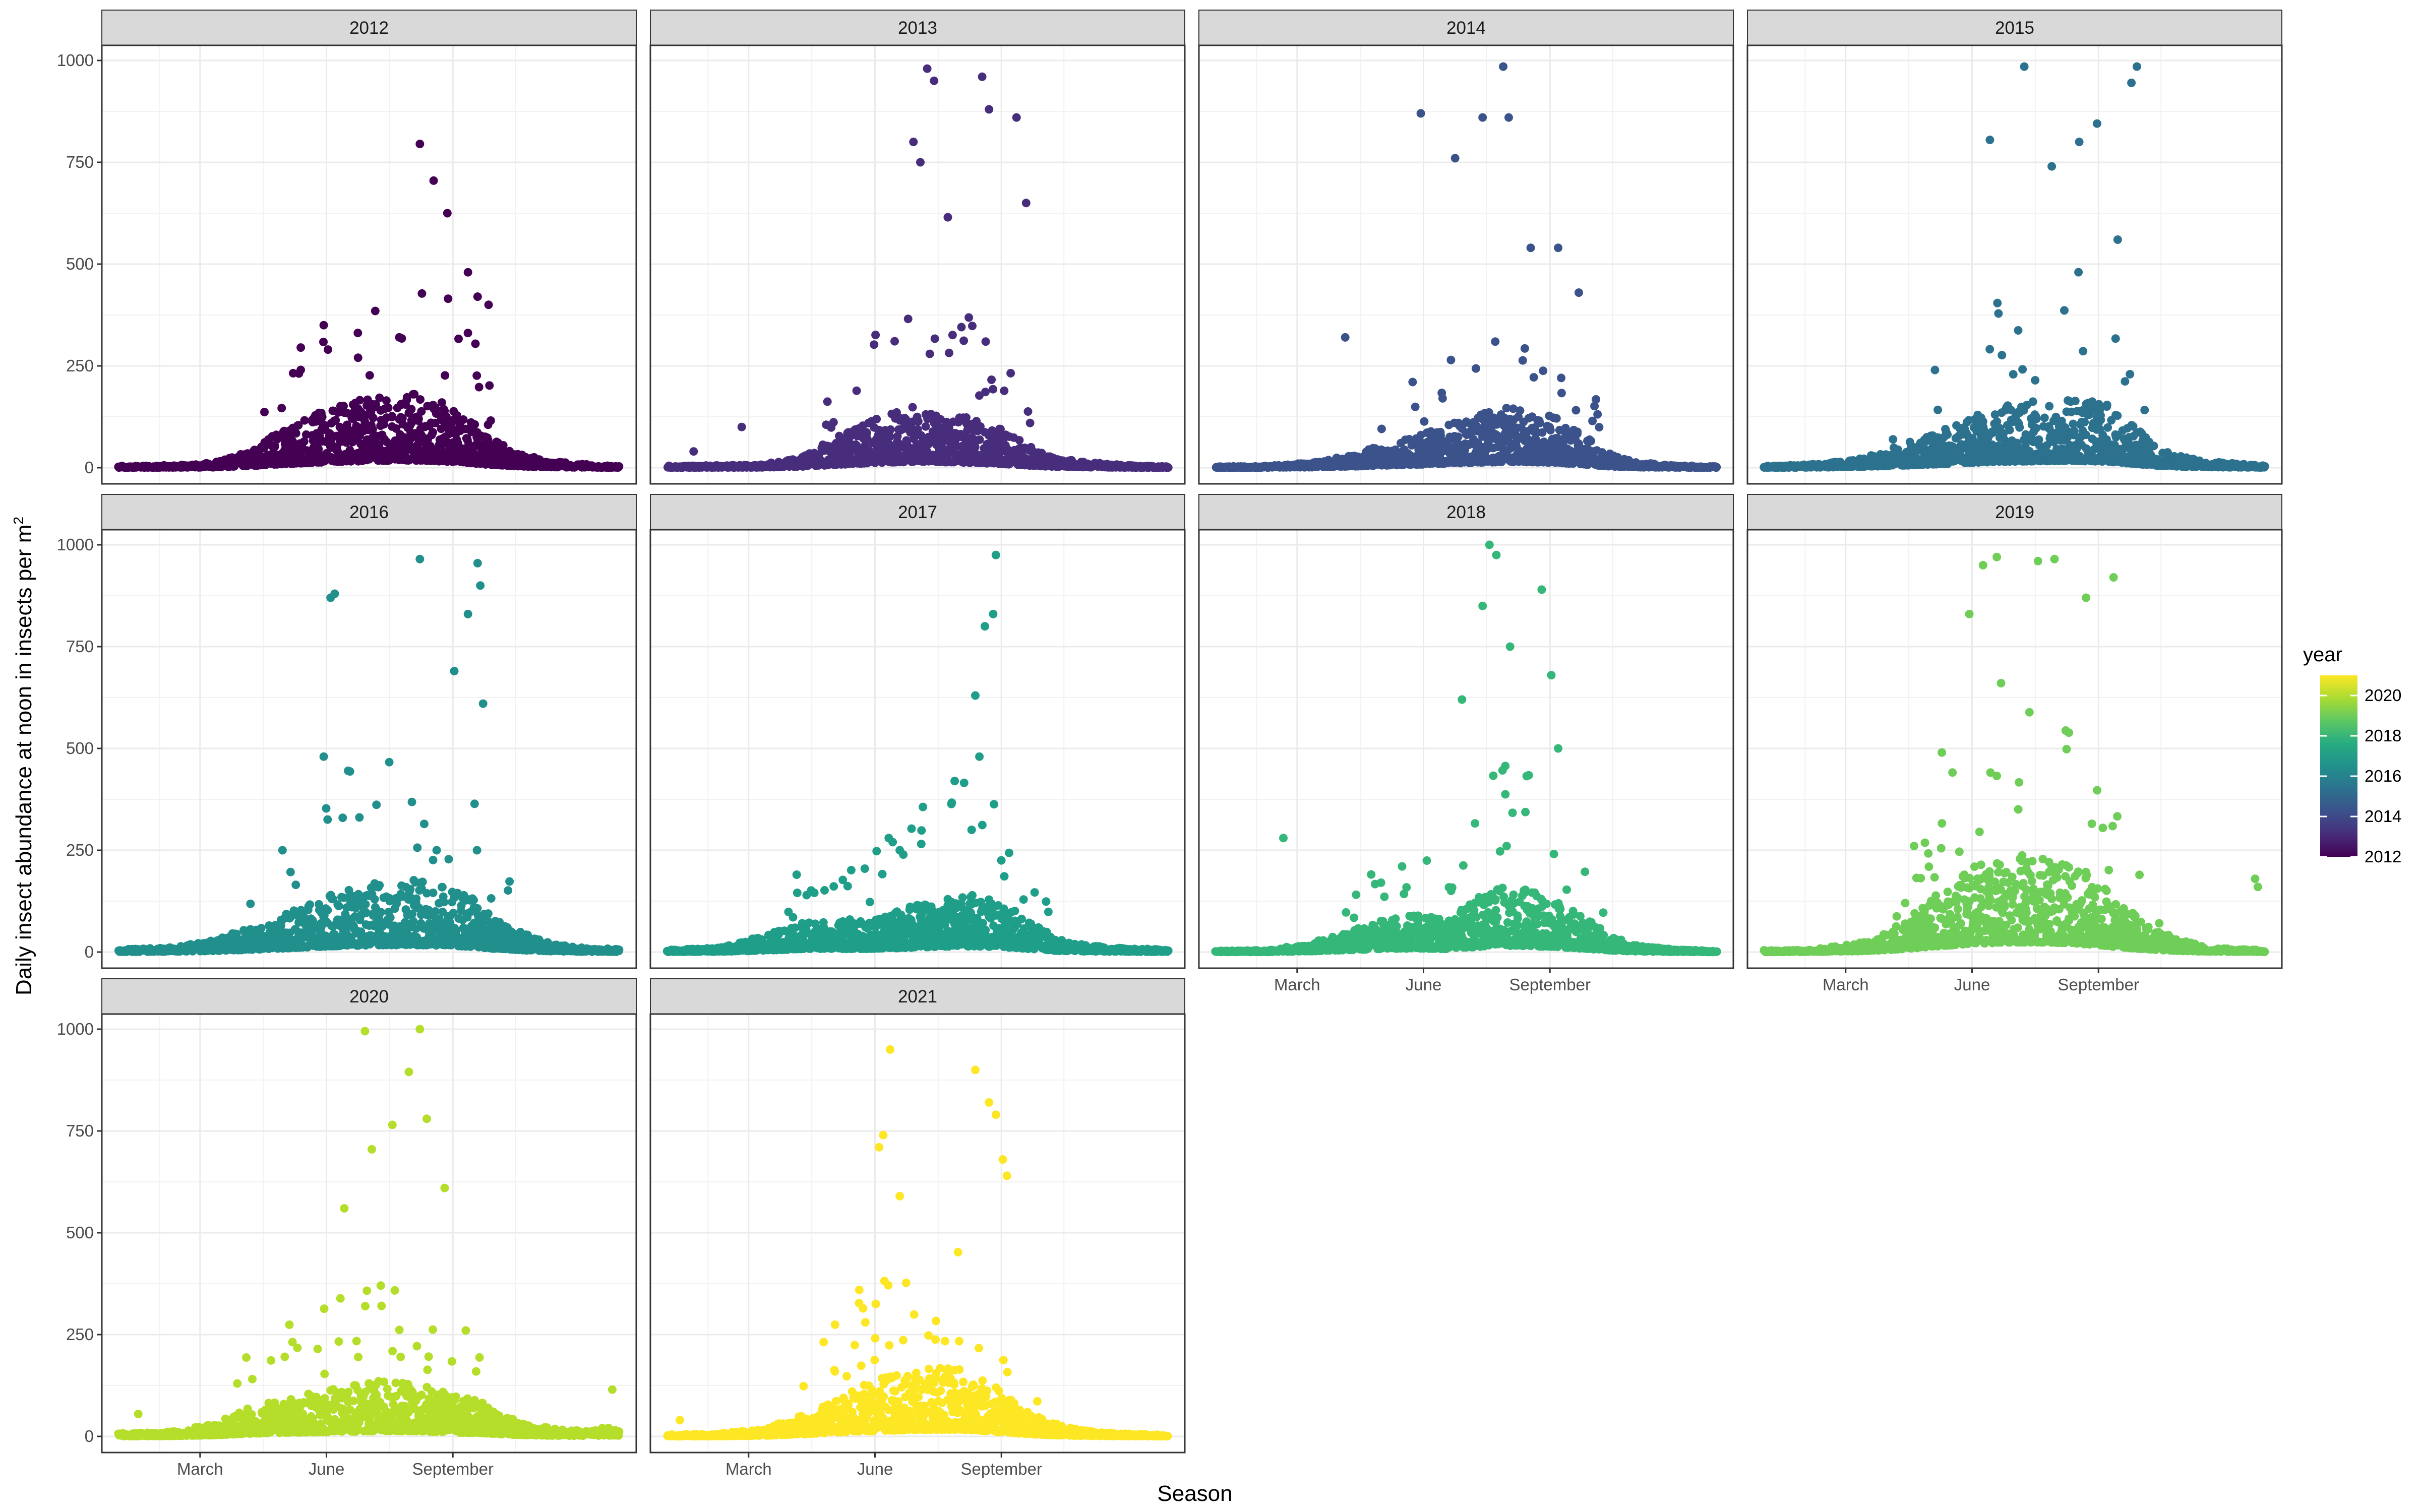  What do you see at coordinates (75, 60) in the screenshot?
I see `y-tick-label: 1000` at bounding box center [75, 60].